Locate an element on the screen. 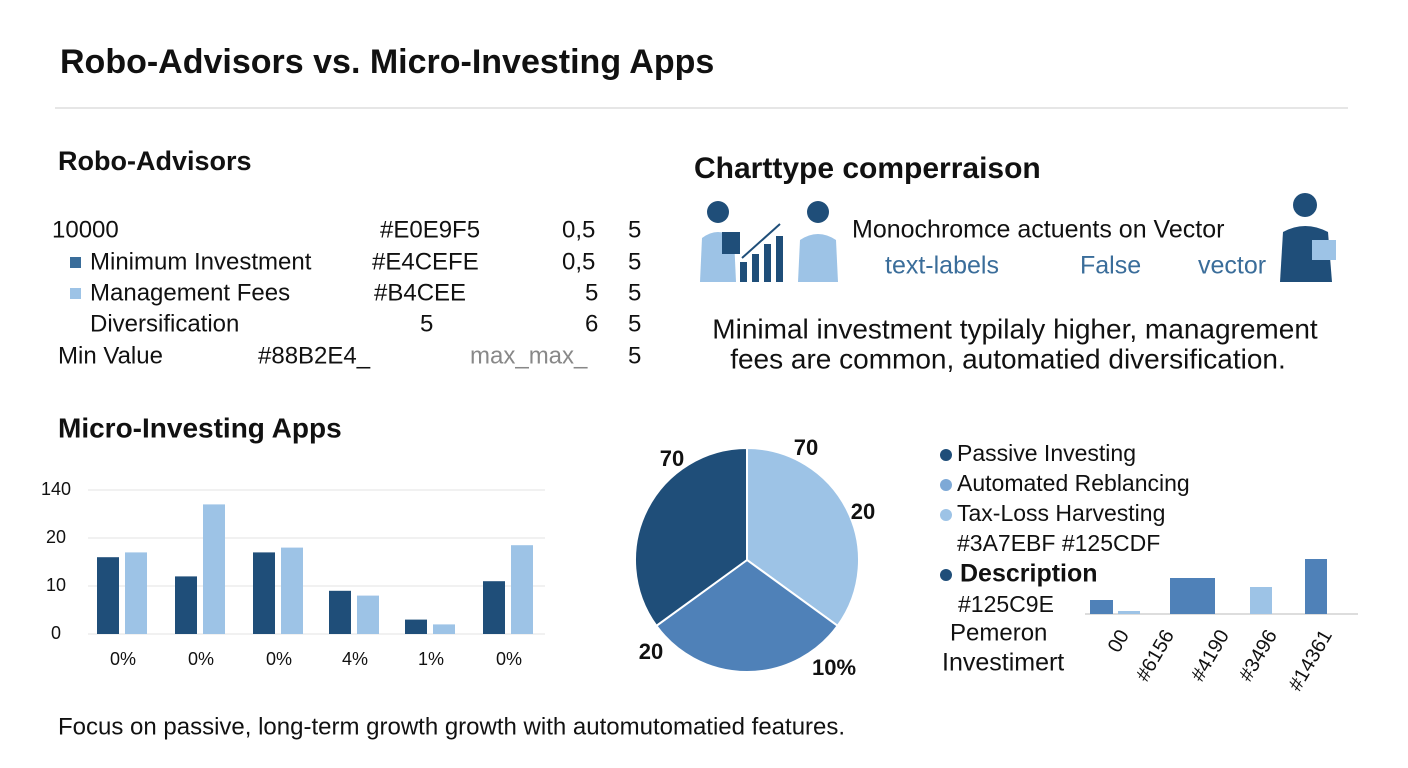 Image resolution: width=1408 pixels, height=768 pixels. x-tick-label: #14361 is located at coordinates (1310, 660).